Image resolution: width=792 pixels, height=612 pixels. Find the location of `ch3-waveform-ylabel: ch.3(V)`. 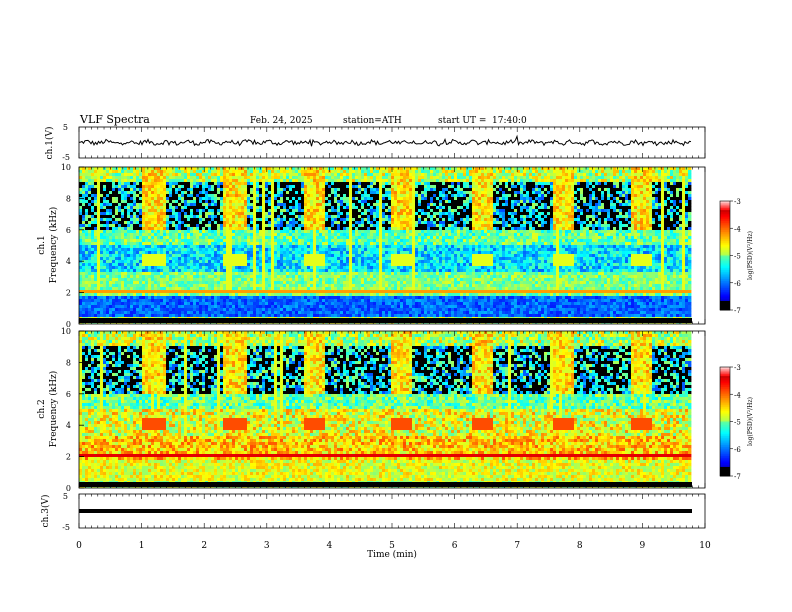

ch3-waveform-ylabel: ch.3(V) is located at coordinates (45, 511).